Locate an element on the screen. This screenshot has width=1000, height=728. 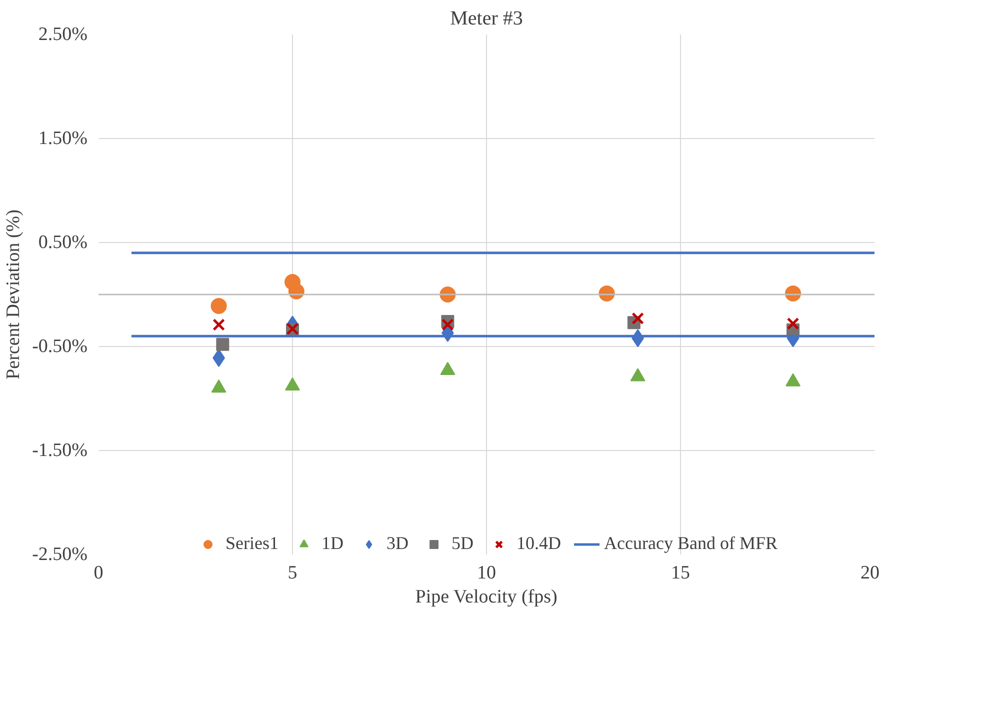
x-tick-label: 10 is located at coordinates (486, 573).